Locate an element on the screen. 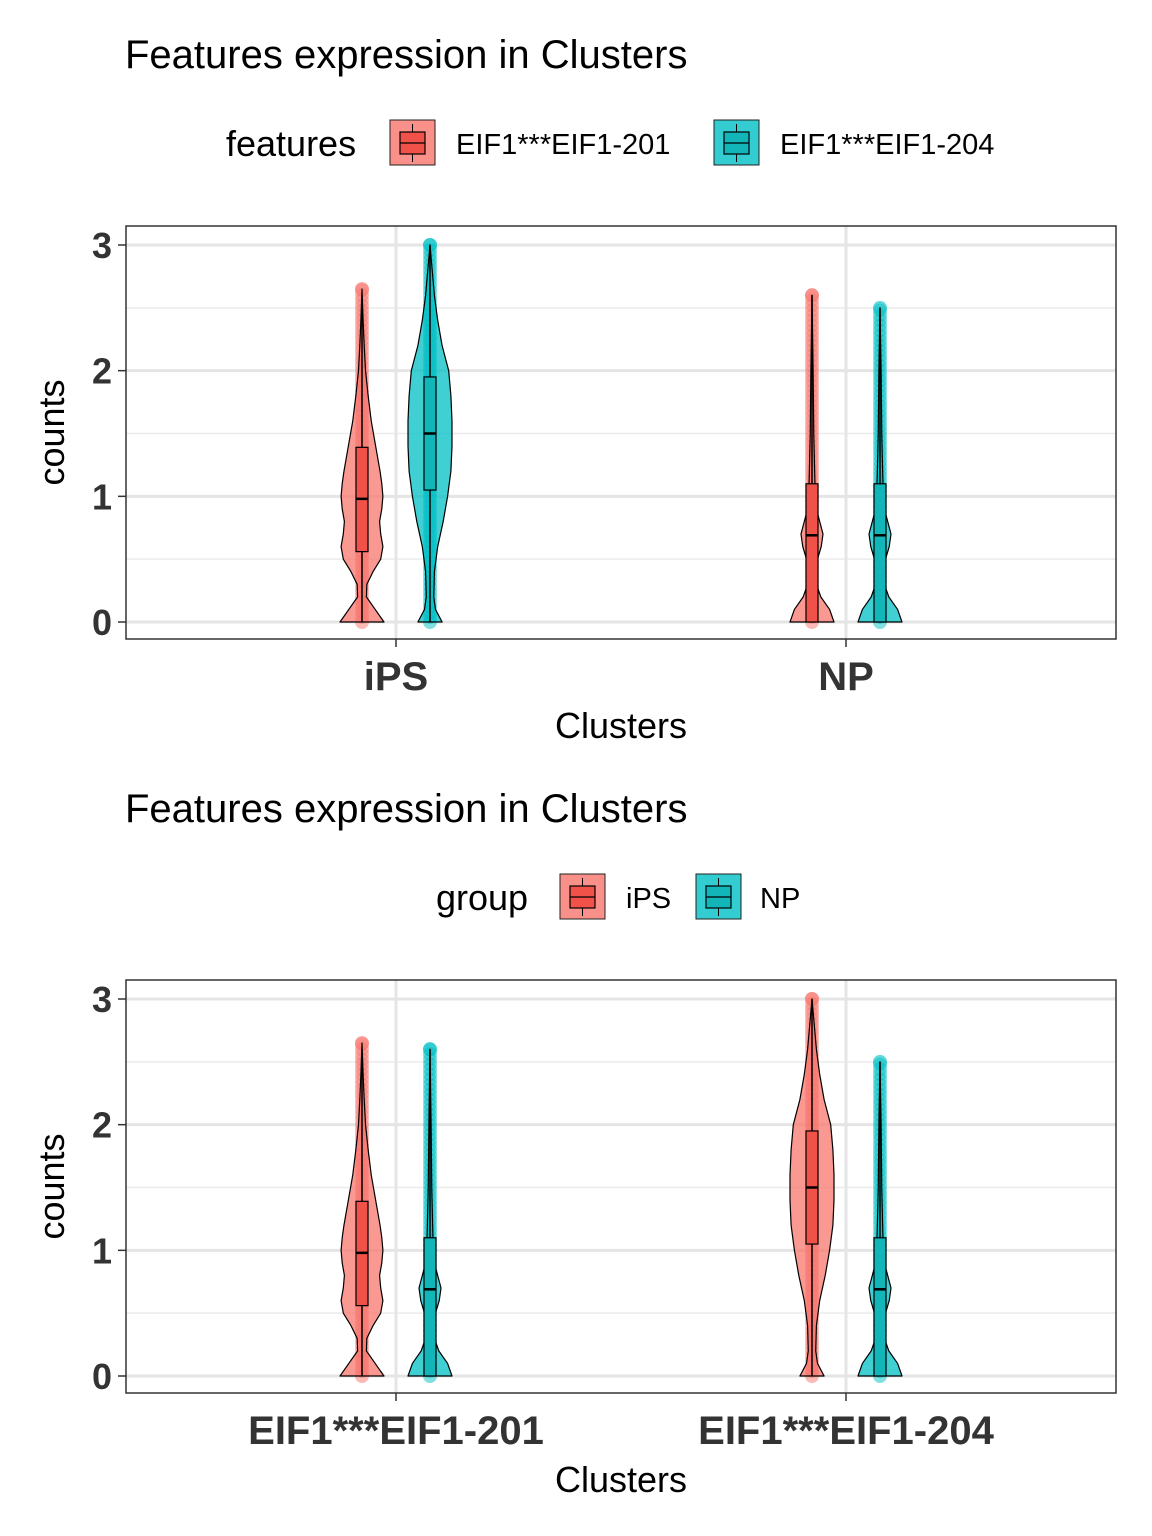 Image resolution: width=1152 pixels, height=1536 pixels. legend: group iPS NP is located at coordinates (618, 896).